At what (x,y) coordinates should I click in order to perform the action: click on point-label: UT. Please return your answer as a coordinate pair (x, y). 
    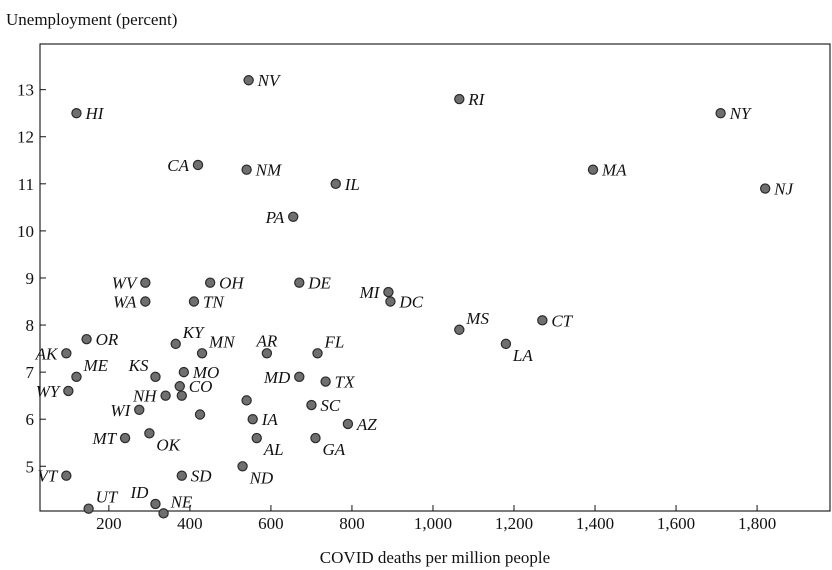
    Looking at the image, I should click on (107, 497).